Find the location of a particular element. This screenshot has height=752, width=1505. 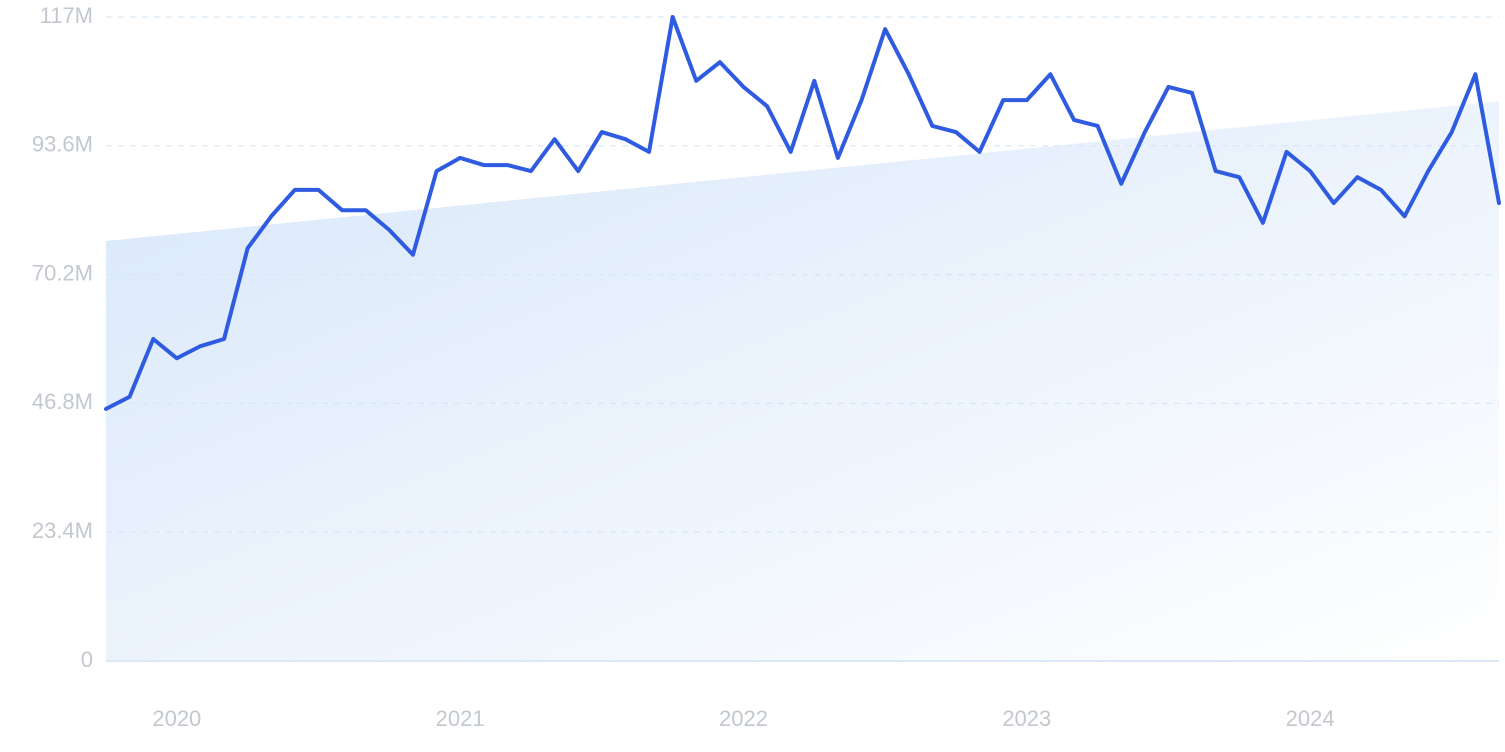

y-tick-label: 93.6M is located at coordinates (62, 144).